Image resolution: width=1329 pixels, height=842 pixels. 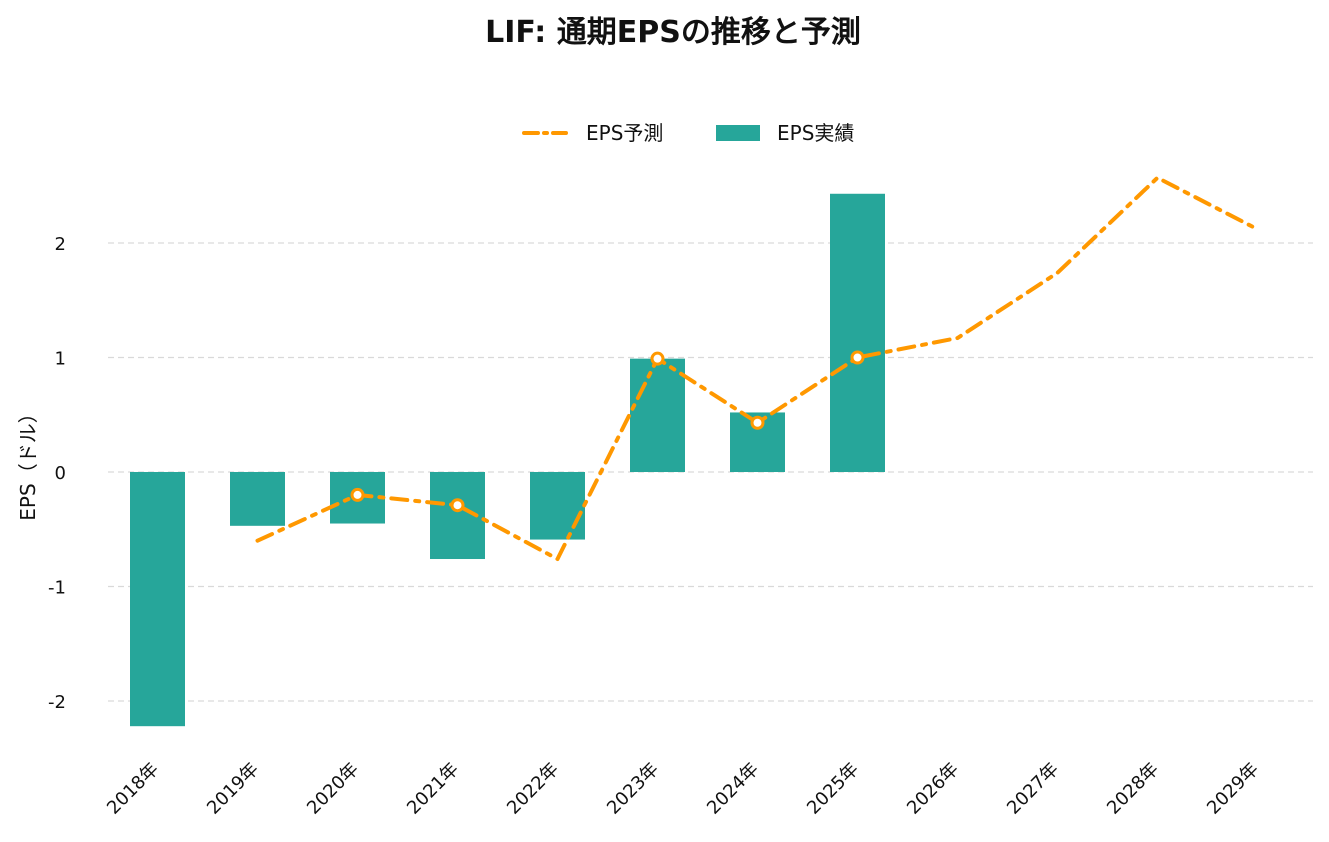 What do you see at coordinates (688, 133) in the screenshot?
I see `legend: EPS予測 EPS実績` at bounding box center [688, 133].